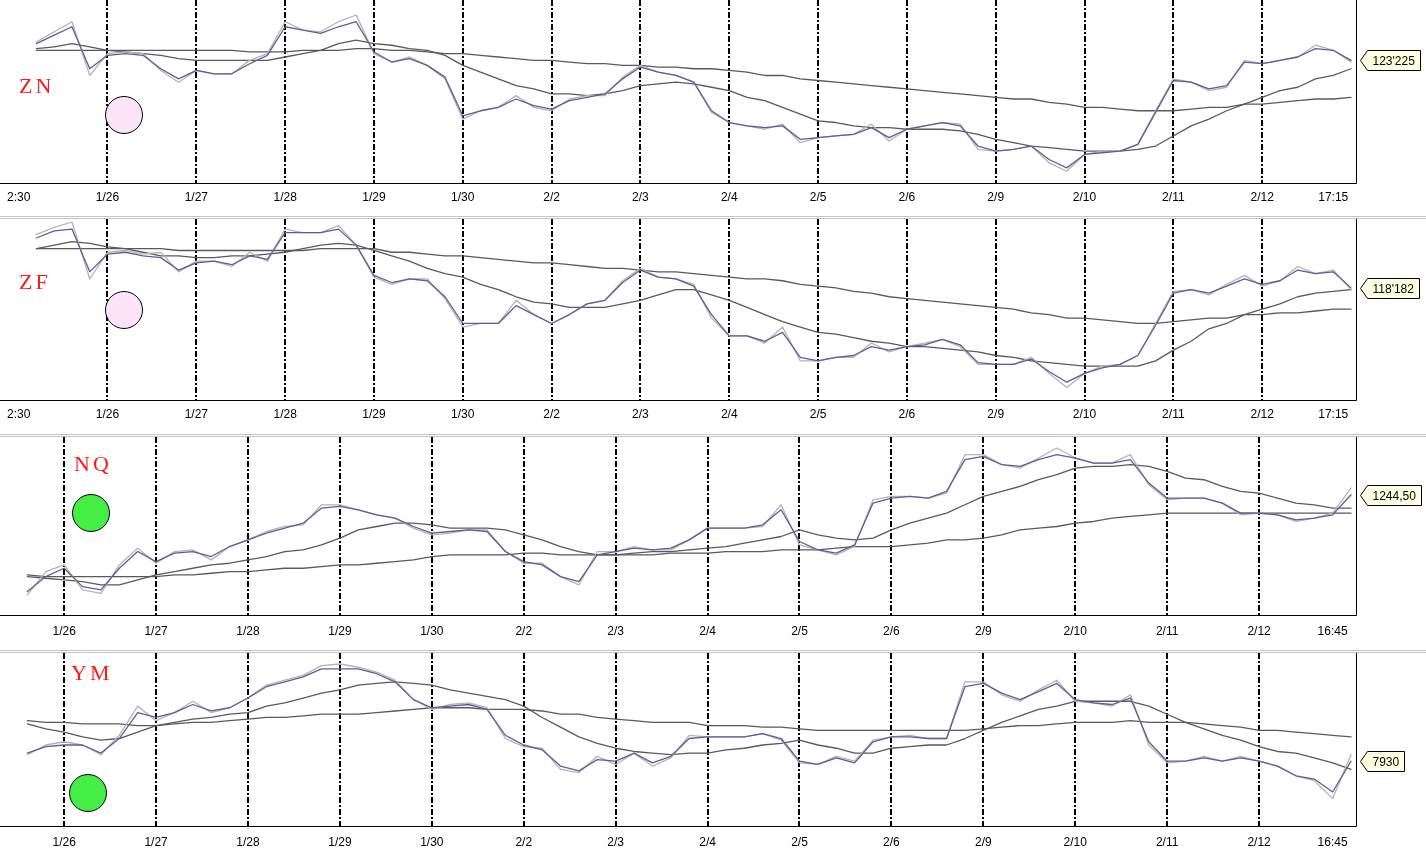 The width and height of the screenshot is (1426, 854). Describe the element at coordinates (1393, 288) in the screenshot. I see `text: 118'182` at that location.